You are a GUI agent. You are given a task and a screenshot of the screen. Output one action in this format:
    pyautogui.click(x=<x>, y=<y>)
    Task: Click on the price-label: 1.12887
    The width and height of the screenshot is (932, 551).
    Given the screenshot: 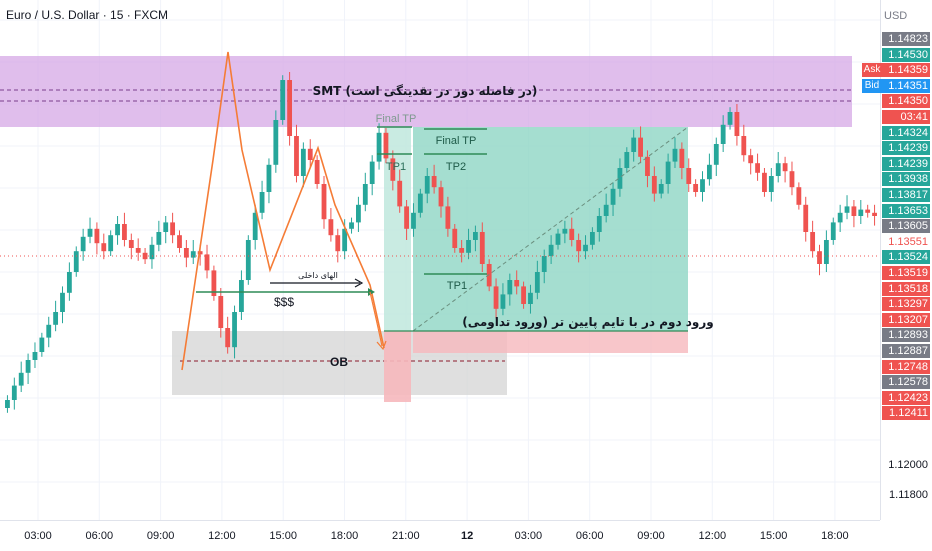 What is the action you would take?
    pyautogui.click(x=906, y=351)
    